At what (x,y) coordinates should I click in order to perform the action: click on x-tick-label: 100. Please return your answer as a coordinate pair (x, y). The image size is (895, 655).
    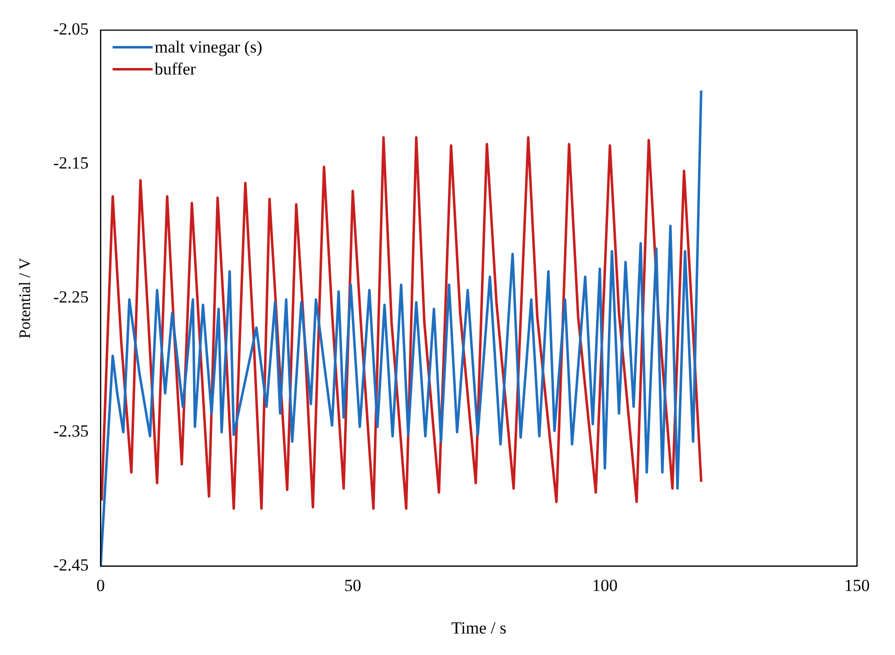
    Looking at the image, I should click on (605, 585).